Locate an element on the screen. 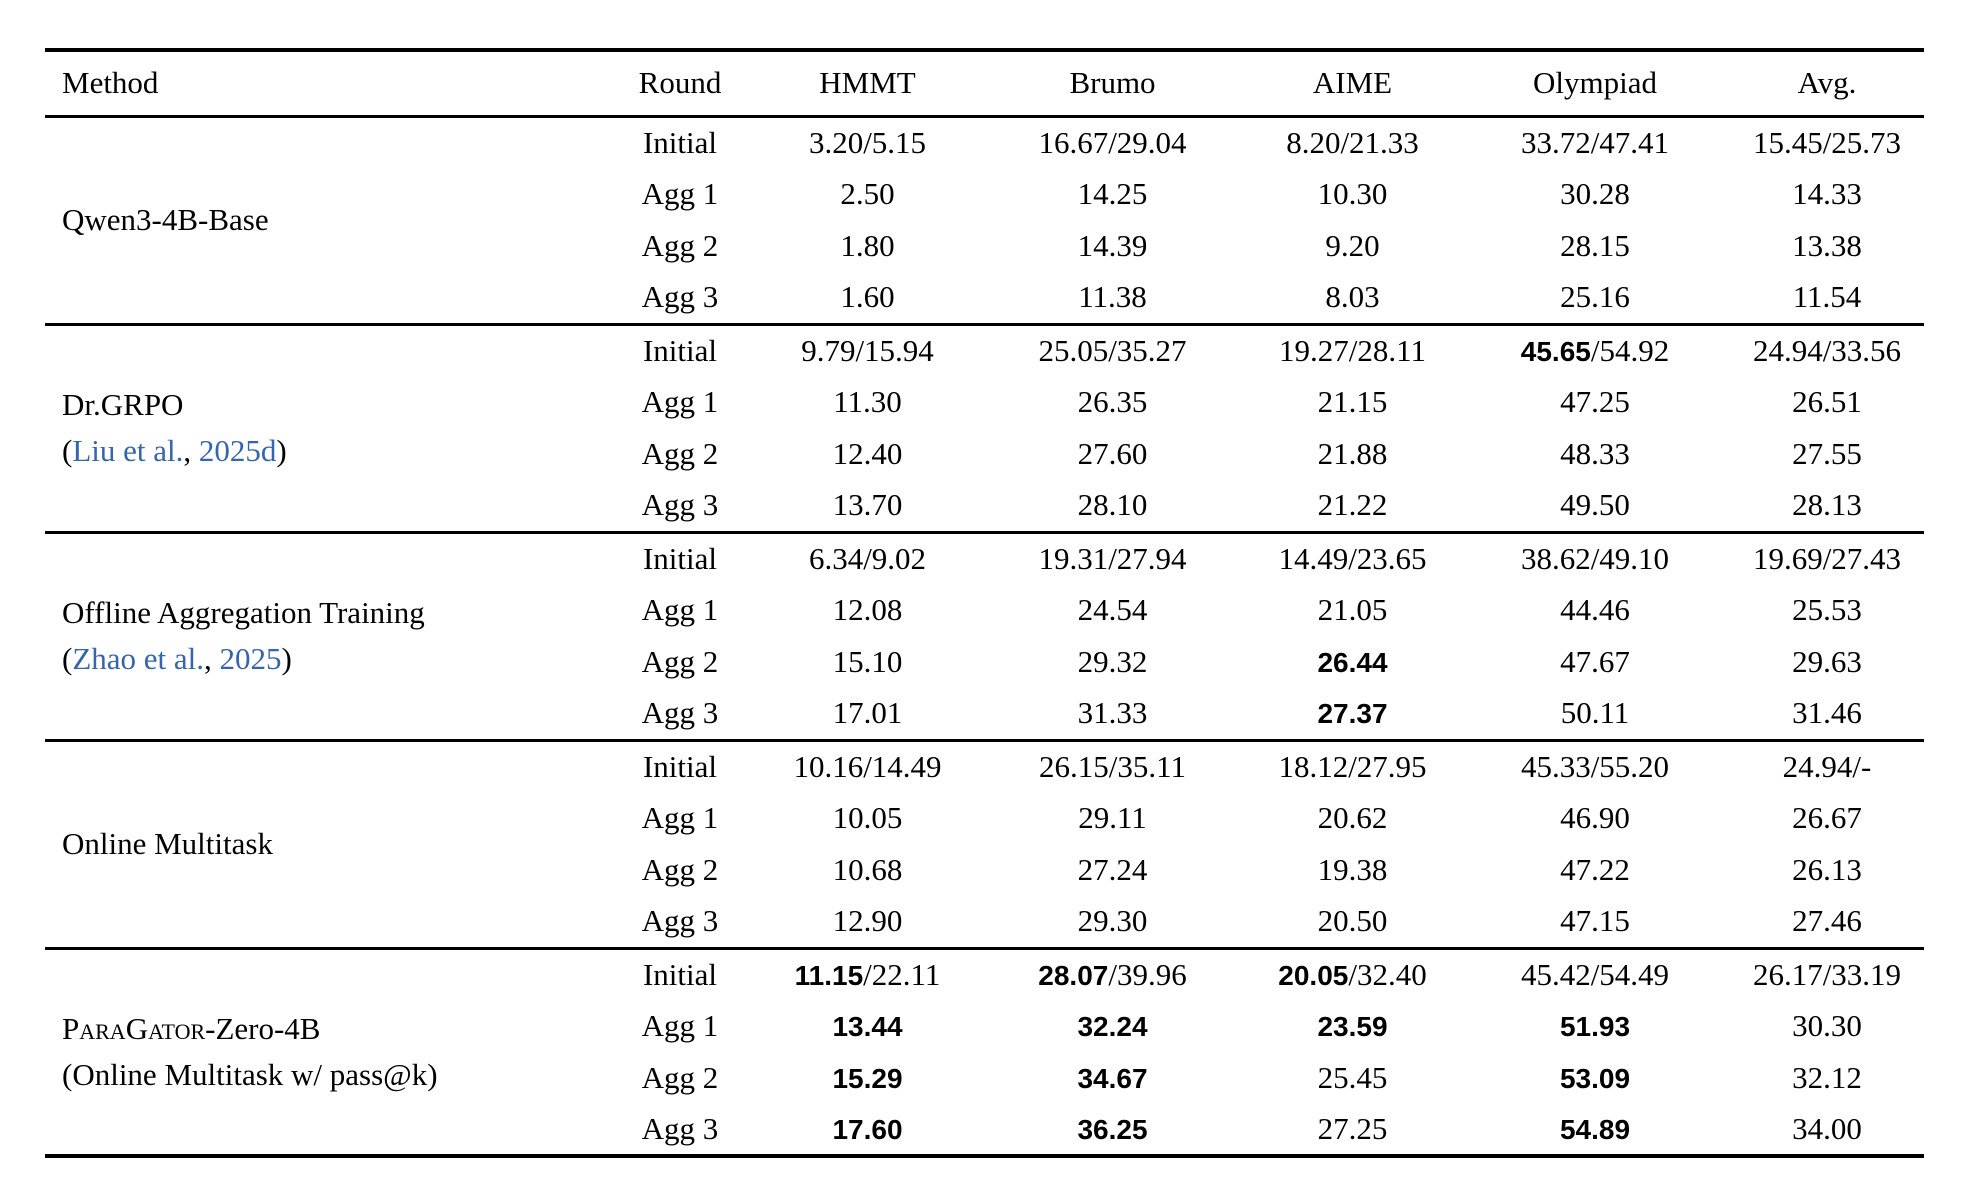 The image size is (1968, 1196). score-value: 29.63 is located at coordinates (1827, 661).